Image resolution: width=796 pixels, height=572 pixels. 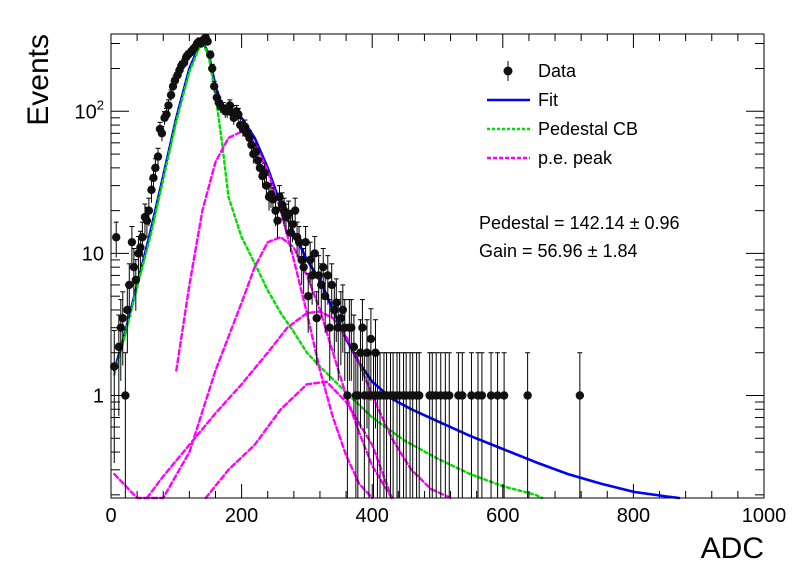 What do you see at coordinates (110, 516) in the screenshot?
I see `x-tick-label: 0` at bounding box center [110, 516].